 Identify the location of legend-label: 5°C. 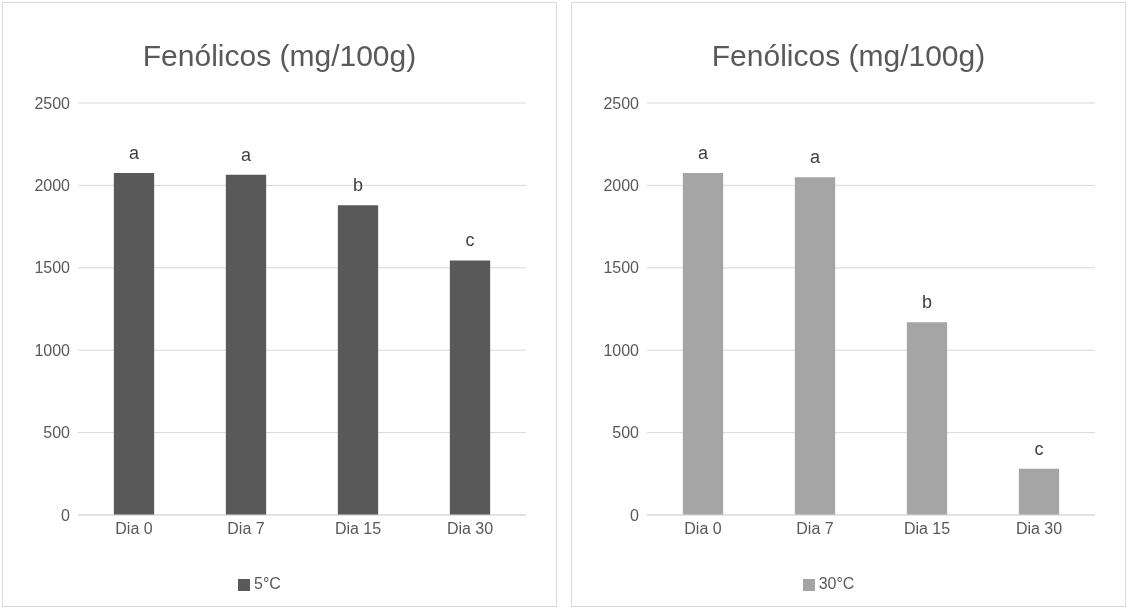
(267, 583).